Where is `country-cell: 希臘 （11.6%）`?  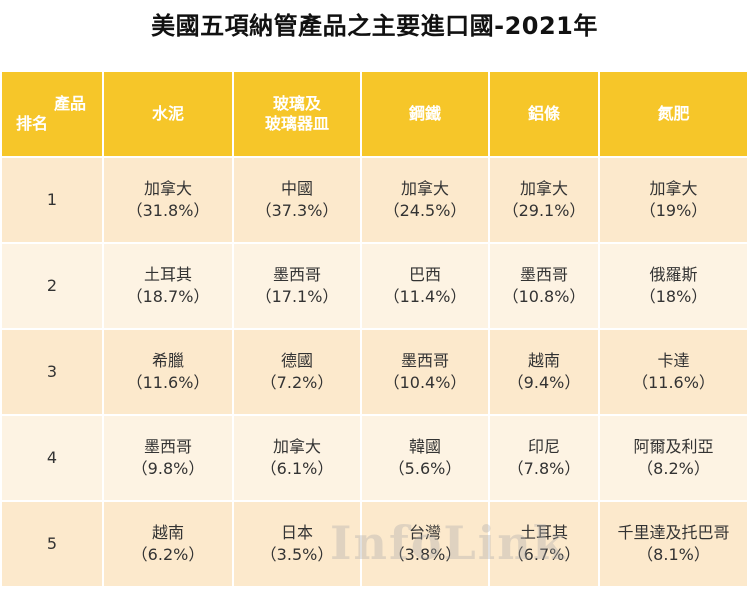
country-cell: 希臘 （11.6%） is located at coordinates (168, 372).